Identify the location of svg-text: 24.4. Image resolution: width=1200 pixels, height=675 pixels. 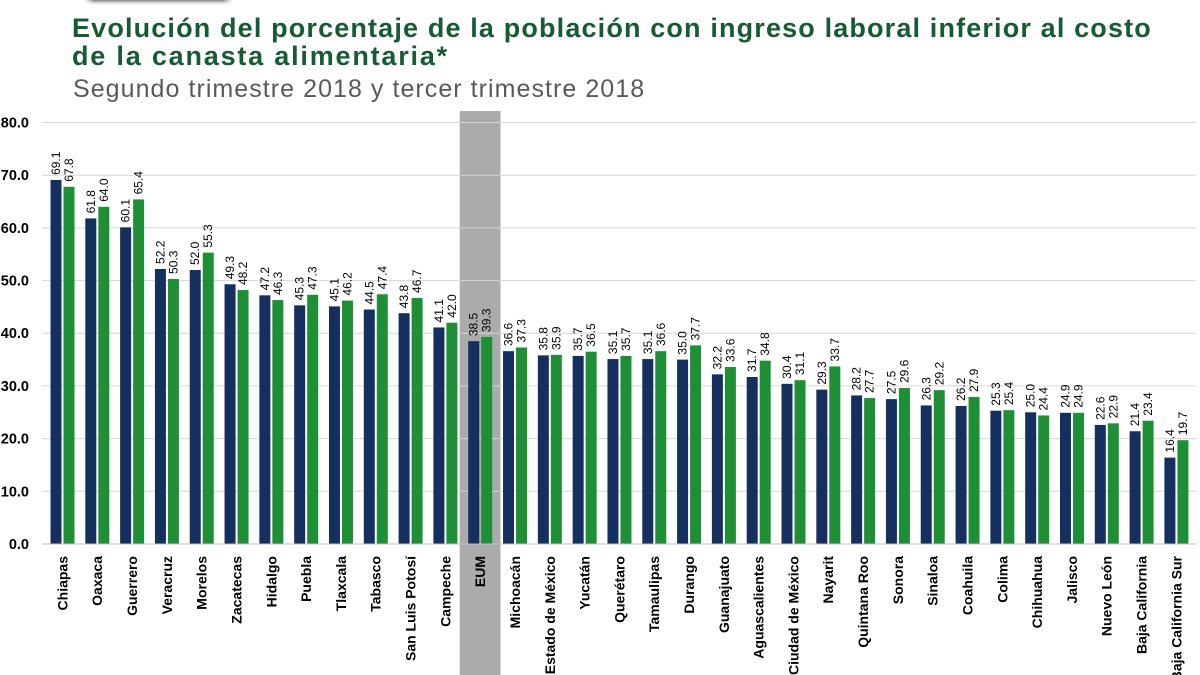
(1044, 399).